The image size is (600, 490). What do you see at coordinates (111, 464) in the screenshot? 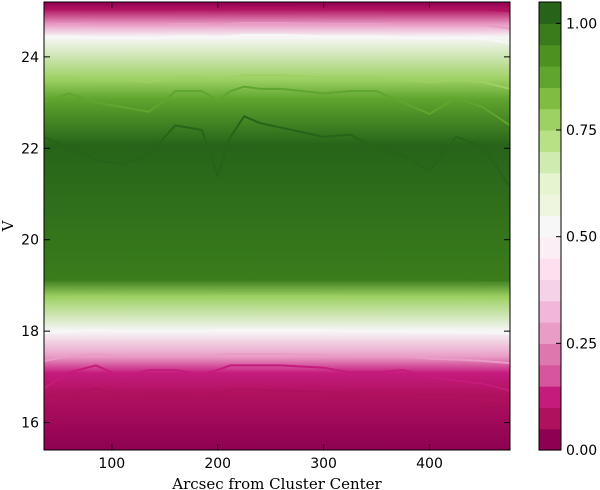
I see `x-tick-label: 100` at bounding box center [111, 464].